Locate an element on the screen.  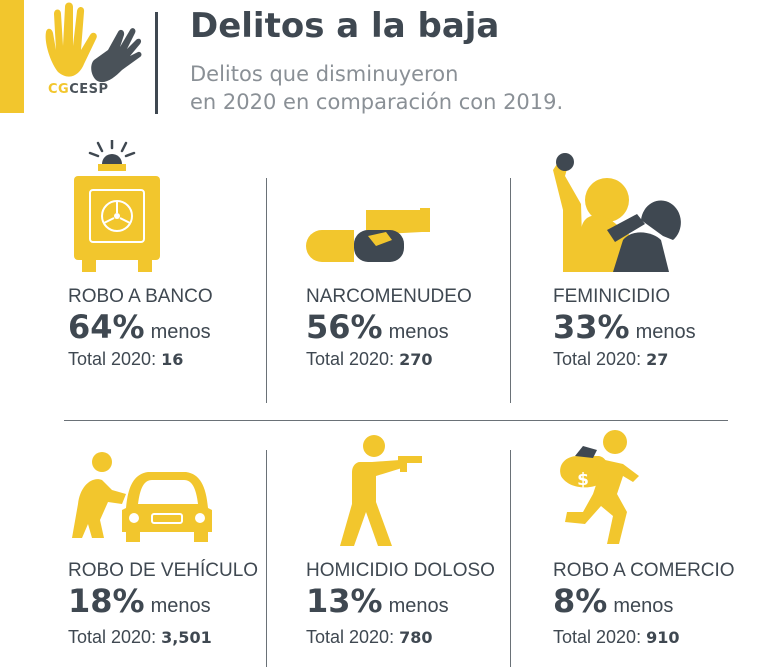
car-theft-icon is located at coordinates (142, 497).